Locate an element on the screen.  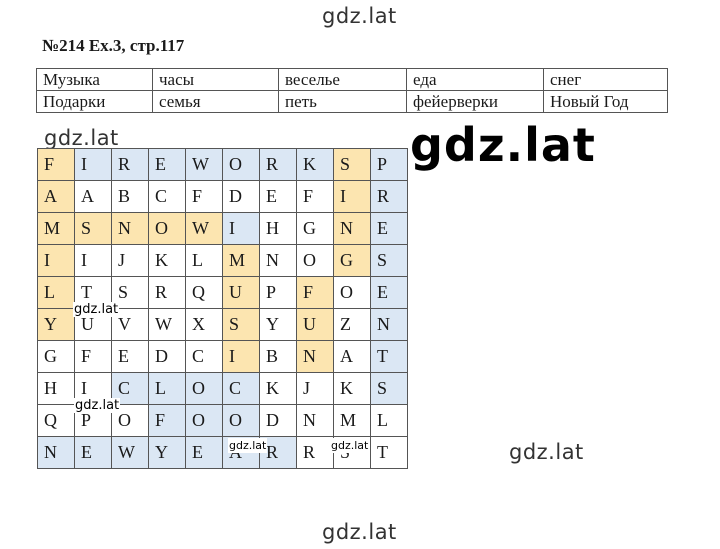
word-cell: Подарки is located at coordinates (94, 101).